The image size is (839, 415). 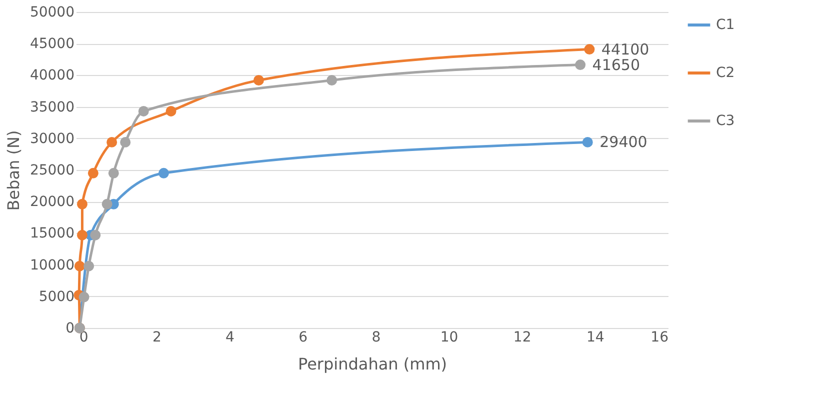 I want to click on x-tick-label: 16, so click(x=659, y=338).